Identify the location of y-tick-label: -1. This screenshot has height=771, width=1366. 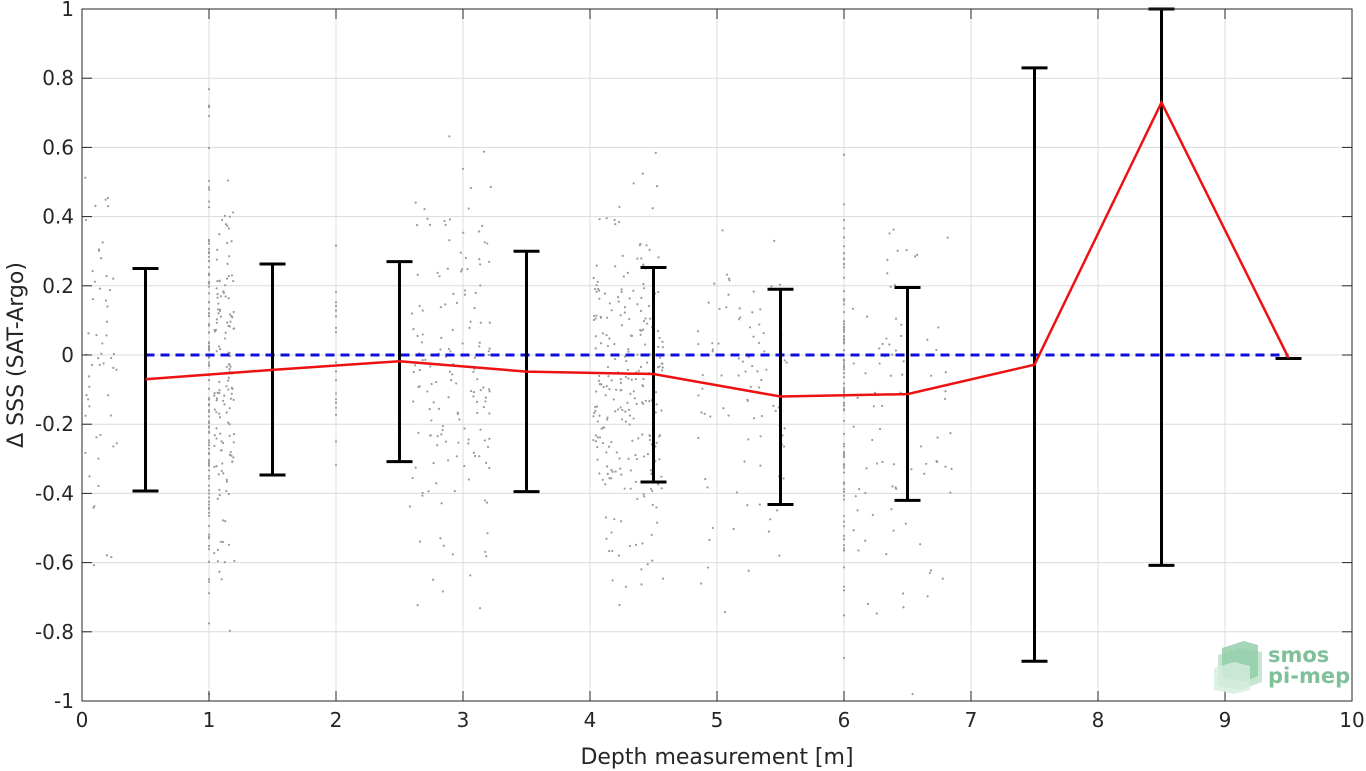
(64, 701).